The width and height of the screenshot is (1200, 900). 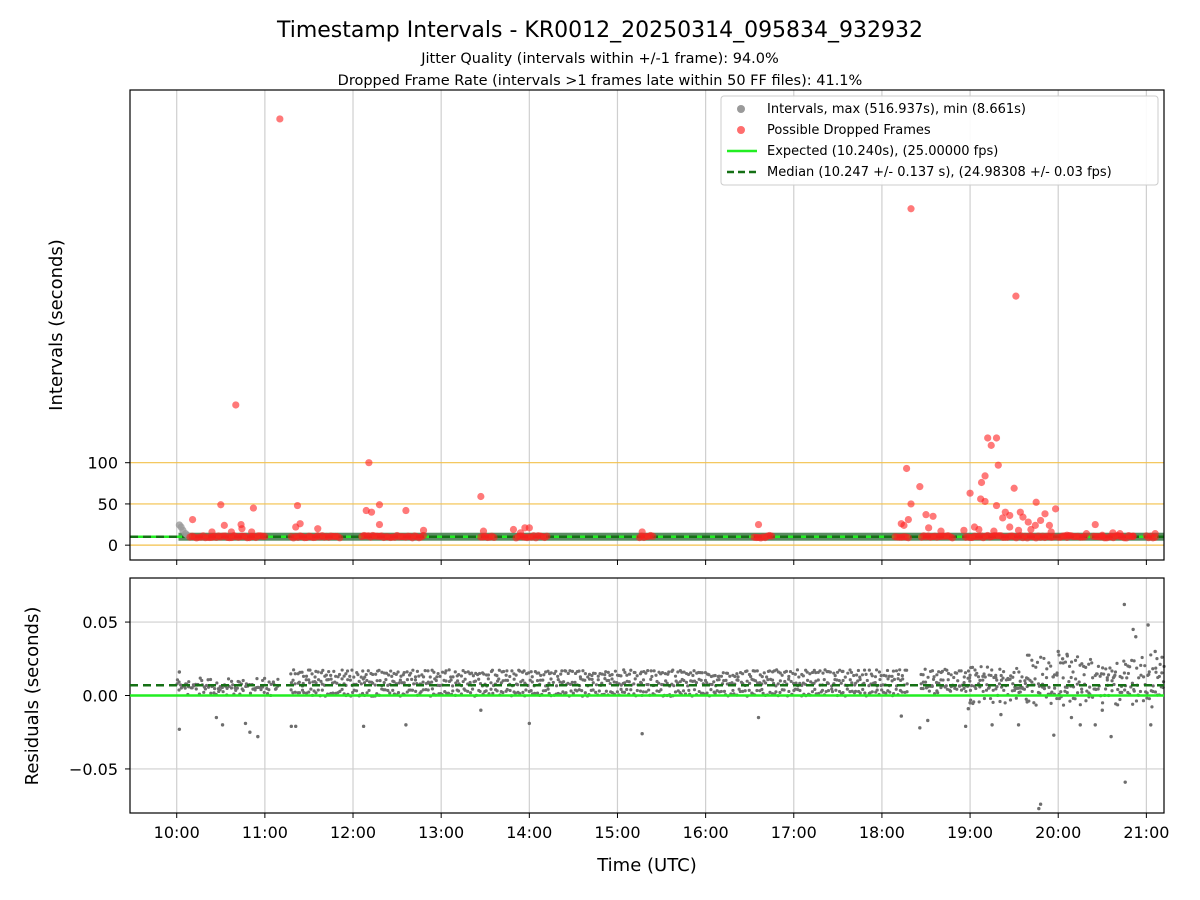 I want to click on legend-intervals-label: Intervals, max (516.937s), min (8.661s), so click(x=896, y=109).